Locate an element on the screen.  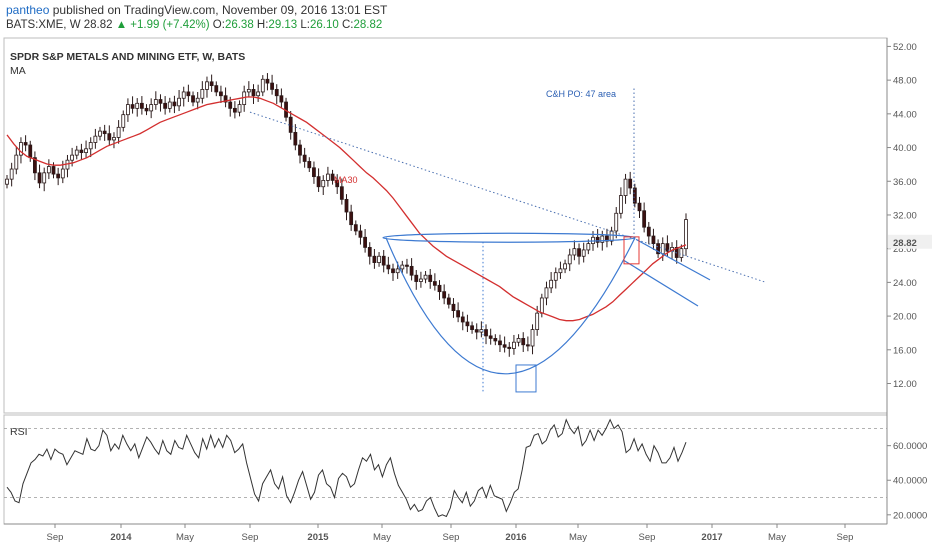
time-tick-label: 2015 is located at coordinates (318, 537).